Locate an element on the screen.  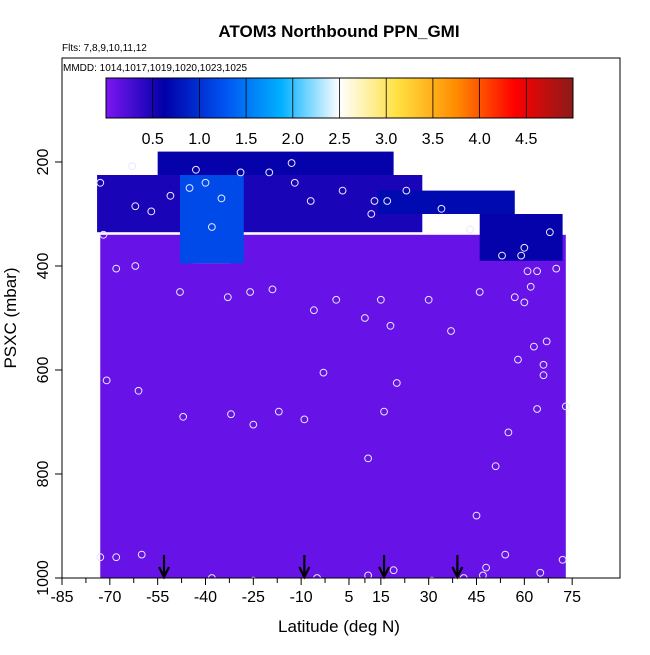
colorbar: 0.5 1.0 1.5 2.0 2.5 3.0 3.5 4.0 4.5 is located at coordinates (339, 112).